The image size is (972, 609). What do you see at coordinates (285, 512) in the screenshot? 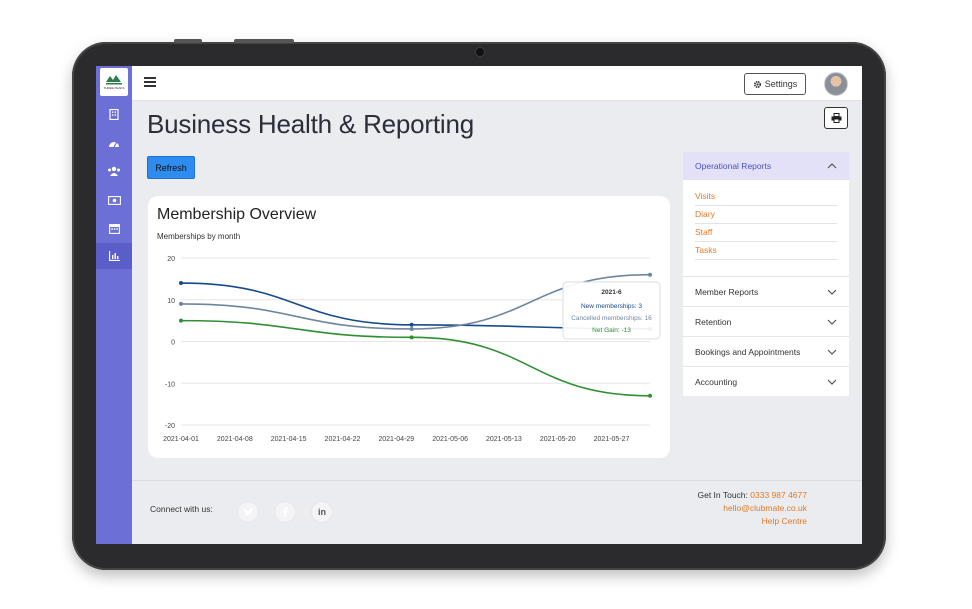
I see `facebook-icon` at bounding box center [285, 512].